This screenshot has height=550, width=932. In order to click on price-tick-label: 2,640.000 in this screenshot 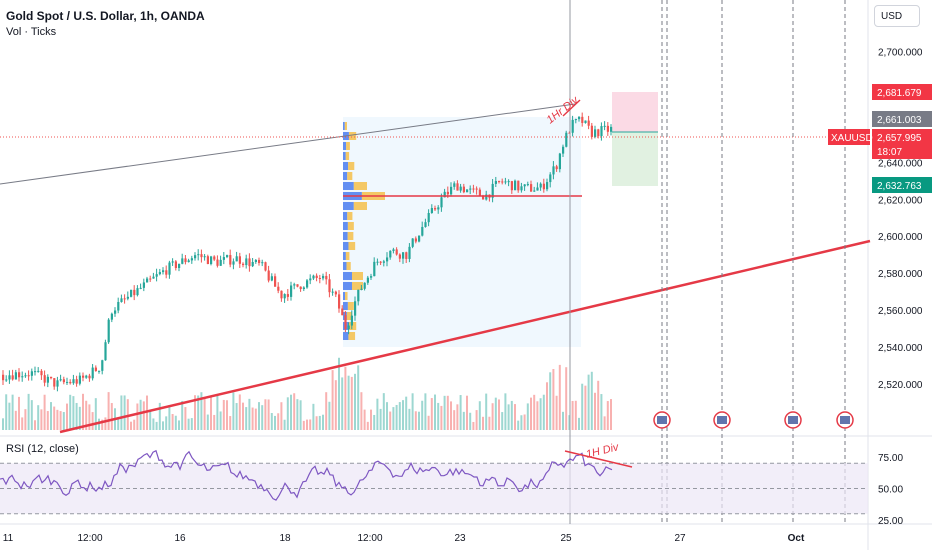, I will do `click(900, 163)`.